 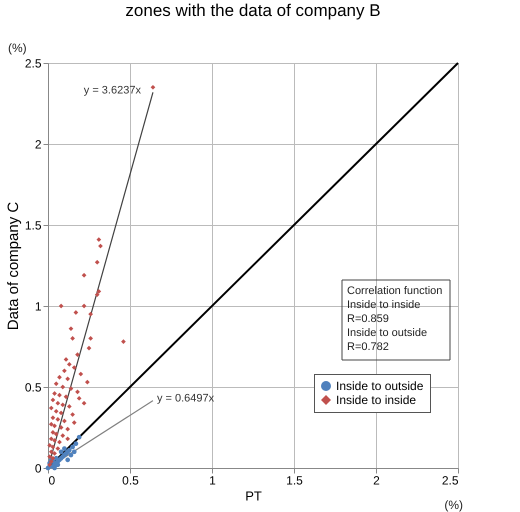 I want to click on y-tick-label: 1.5, so click(x=33, y=225).